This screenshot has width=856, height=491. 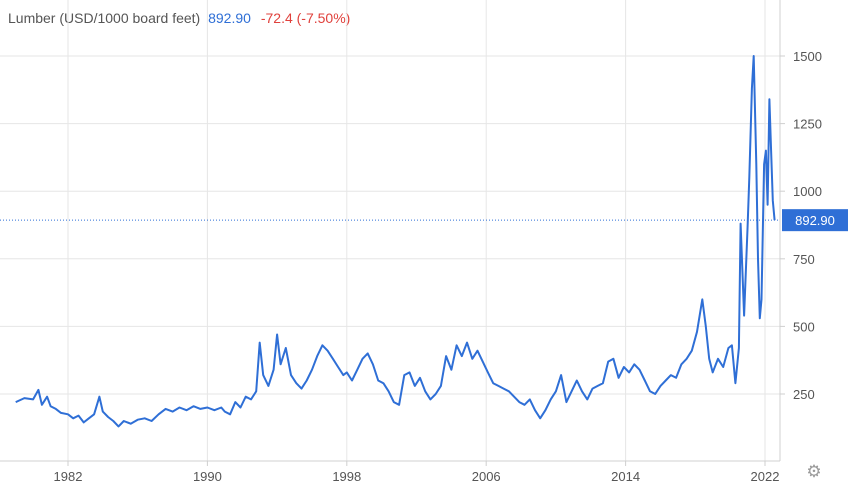 I want to click on x-tick-label: 1990, so click(x=207, y=476).